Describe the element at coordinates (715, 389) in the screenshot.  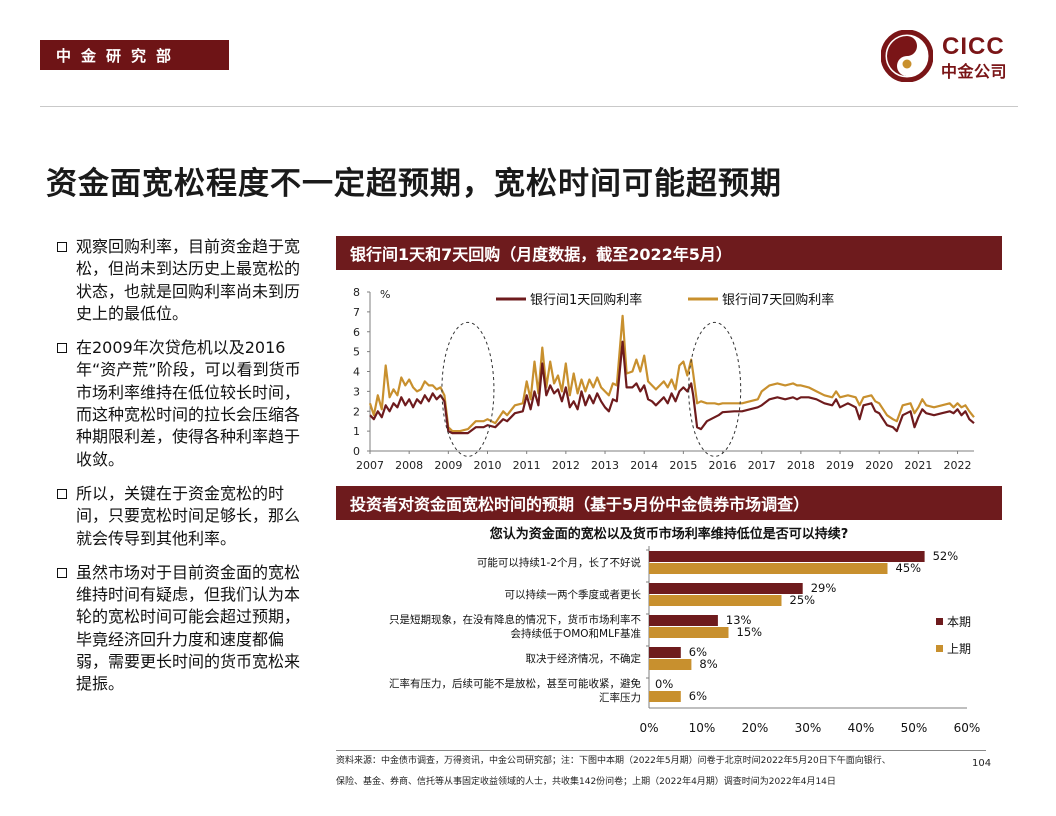
I see `highlight-ellipse-2016` at that location.